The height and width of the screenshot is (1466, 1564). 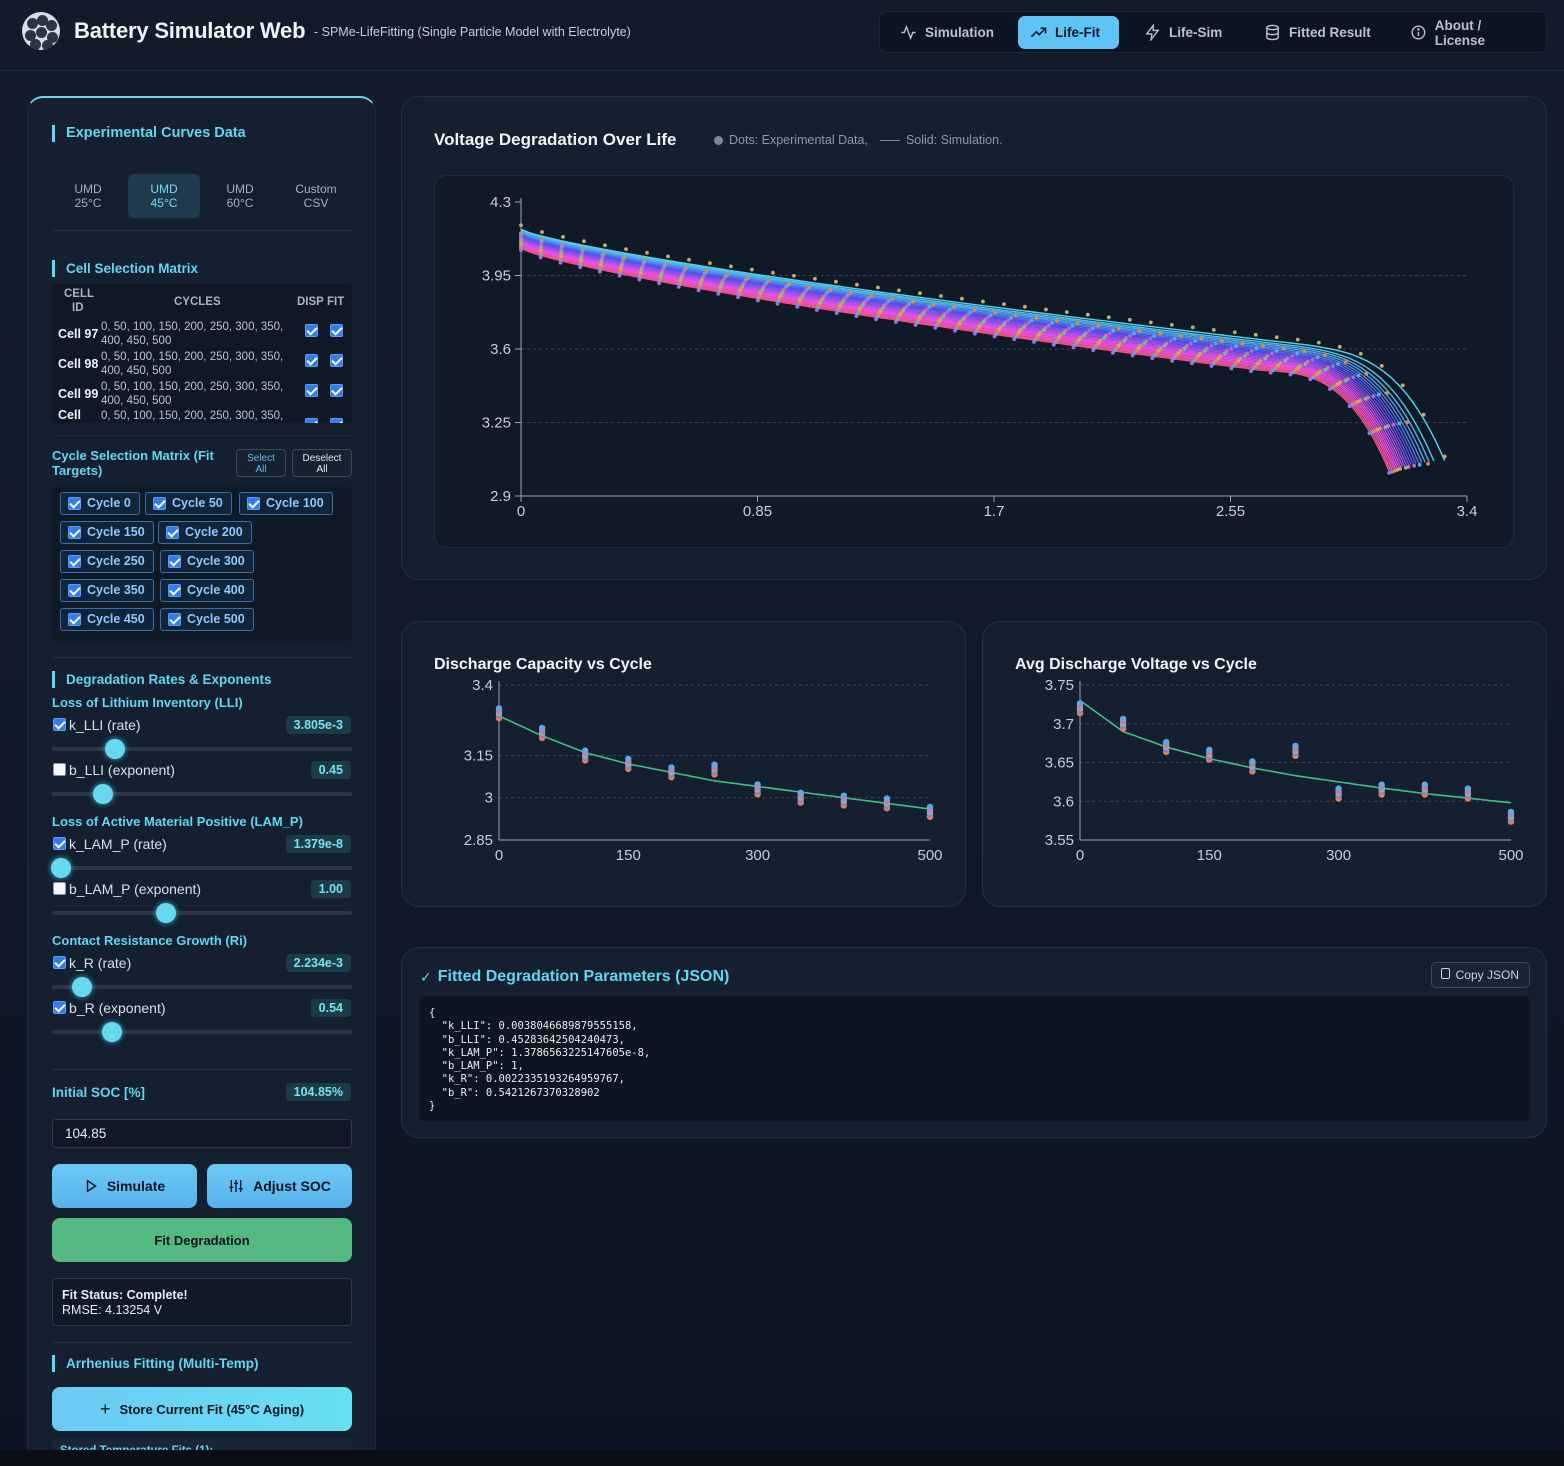 What do you see at coordinates (202, 657) in the screenshot?
I see `divider` at bounding box center [202, 657].